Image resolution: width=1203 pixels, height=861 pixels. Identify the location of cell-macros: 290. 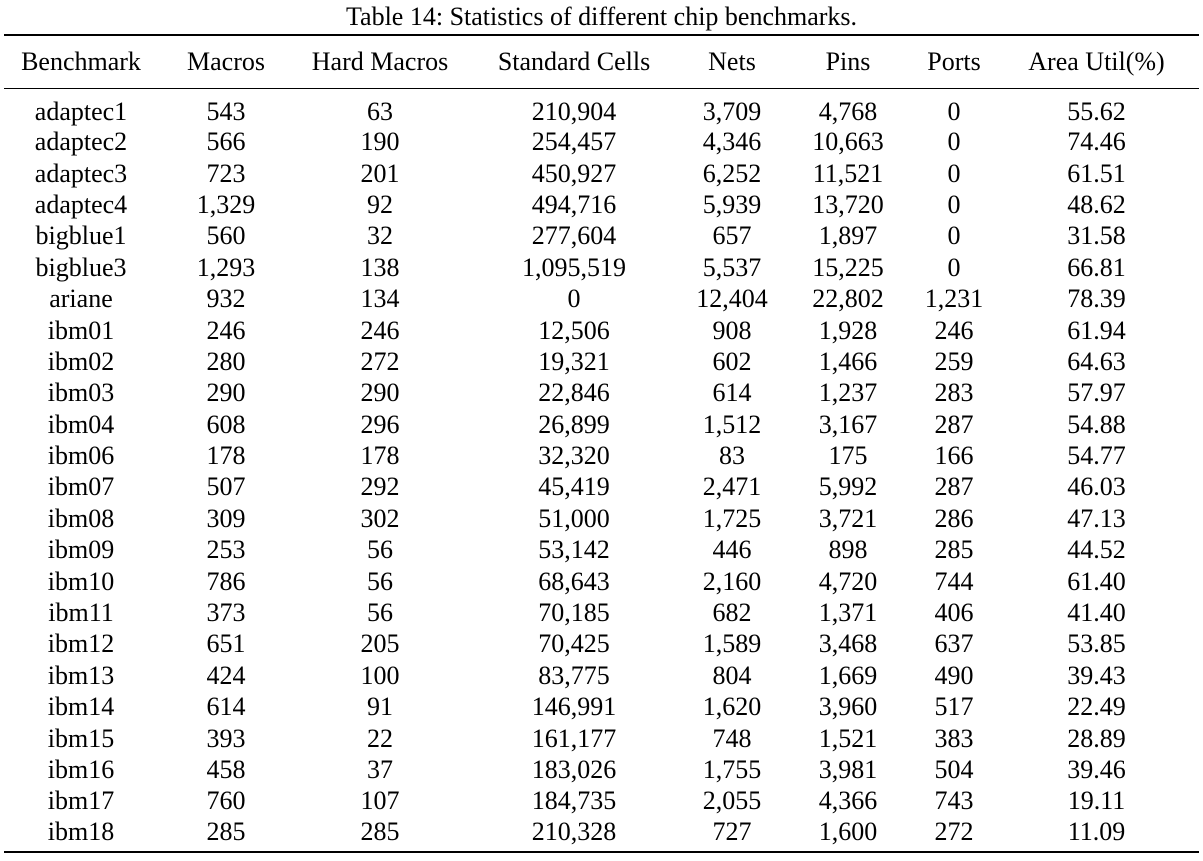
(226, 393).